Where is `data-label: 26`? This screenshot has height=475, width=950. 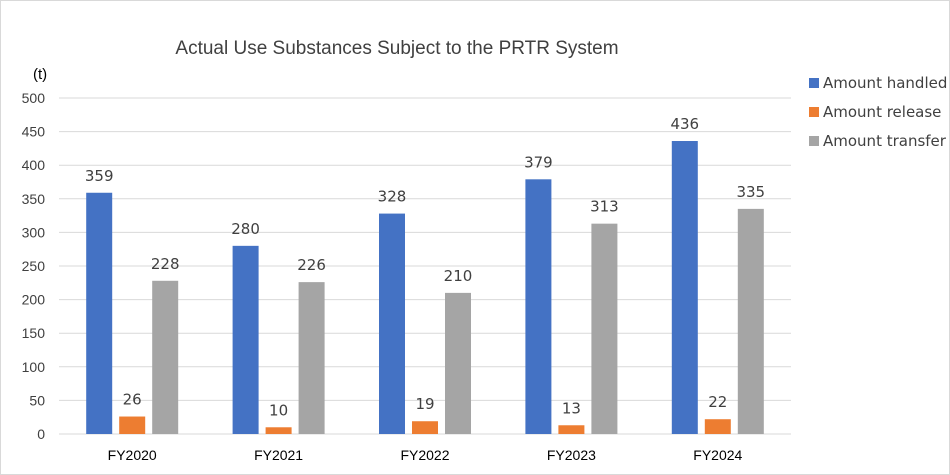
data-label: 26 is located at coordinates (132, 400).